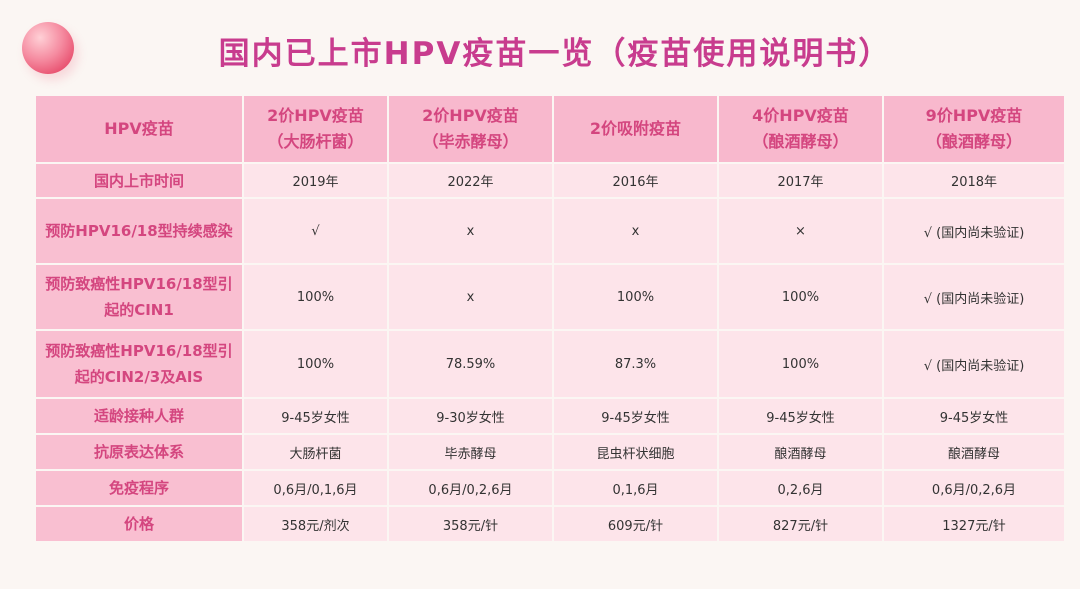 This screenshot has height=589, width=1080. I want to click on header-corner: HPV疫苗, so click(139, 129).